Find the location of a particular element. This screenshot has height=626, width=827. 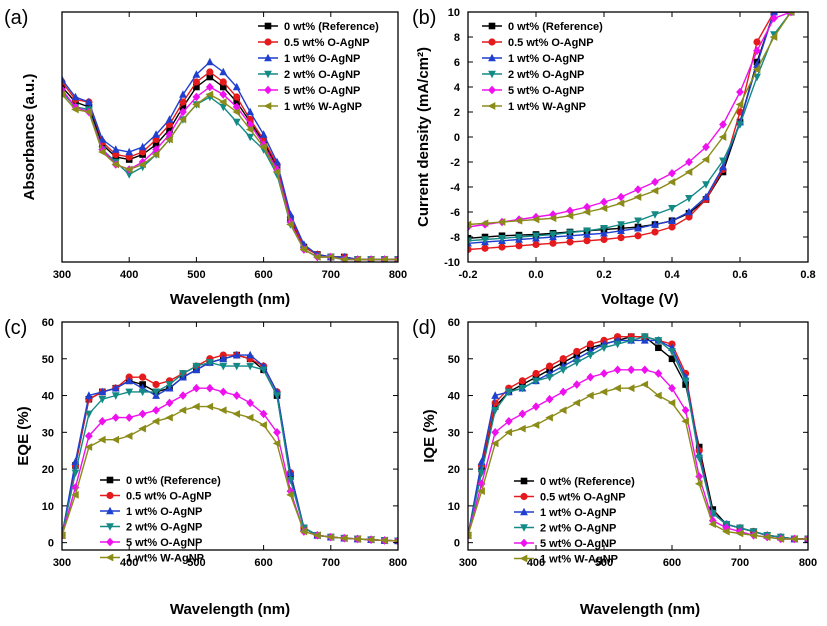

x-axis-label: Voltage (V) is located at coordinates (639, 299).